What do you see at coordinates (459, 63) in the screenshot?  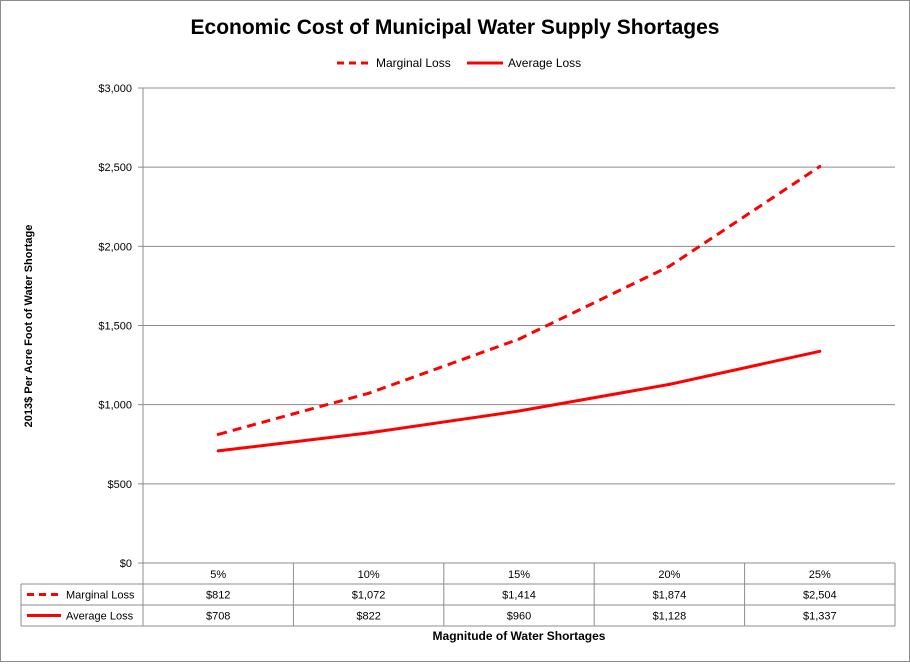 I see `legend: Marginal Loss Average Loss` at bounding box center [459, 63].